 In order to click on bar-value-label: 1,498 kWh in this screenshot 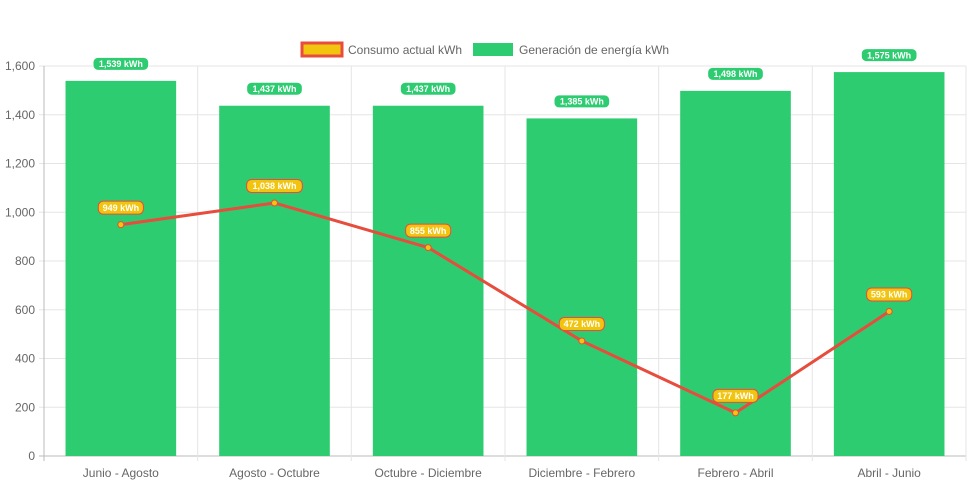, I will do `click(735, 74)`.